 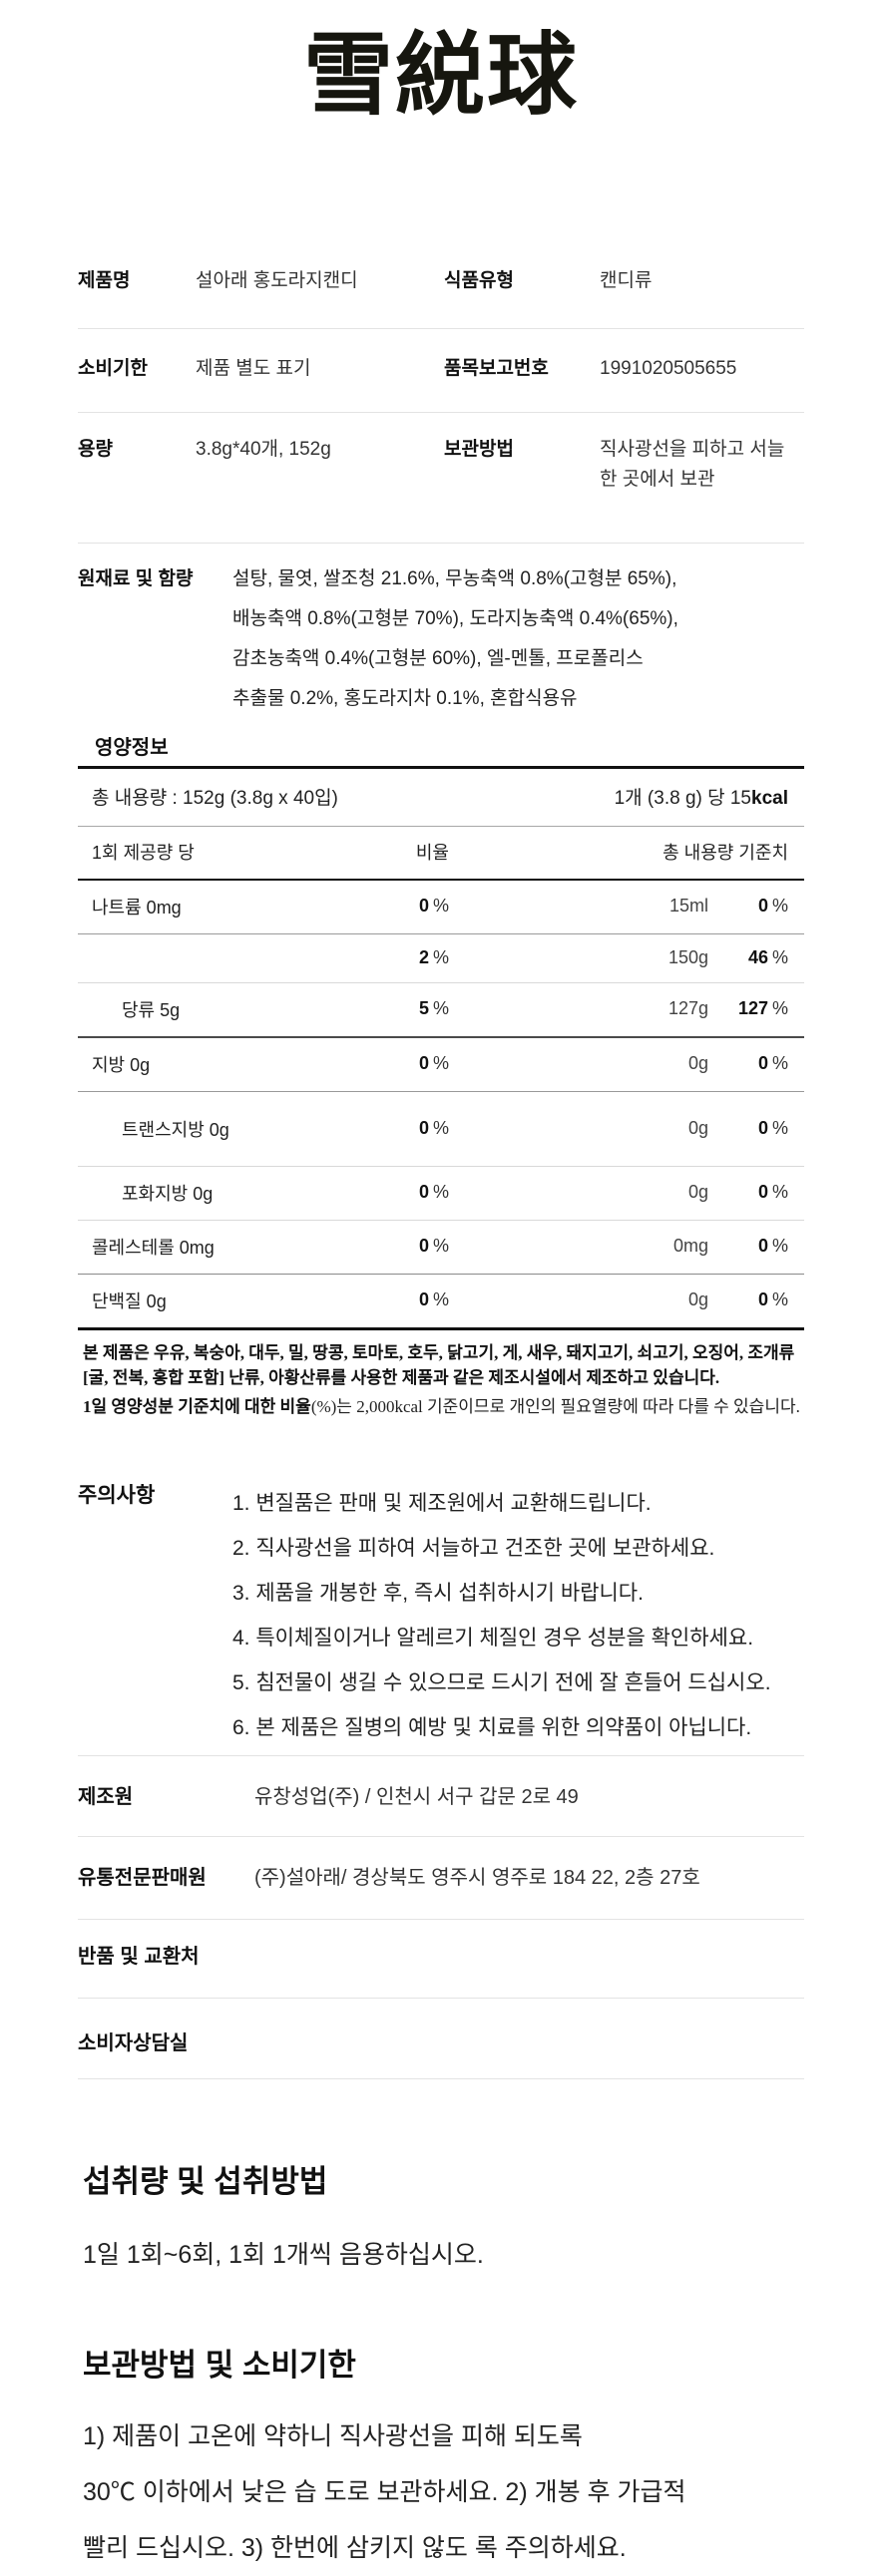 What do you see at coordinates (441, 371) in the screenshot?
I see `table-row: 소비기한 제품 별도 표기 품목보고번호 1991020505655` at bounding box center [441, 371].